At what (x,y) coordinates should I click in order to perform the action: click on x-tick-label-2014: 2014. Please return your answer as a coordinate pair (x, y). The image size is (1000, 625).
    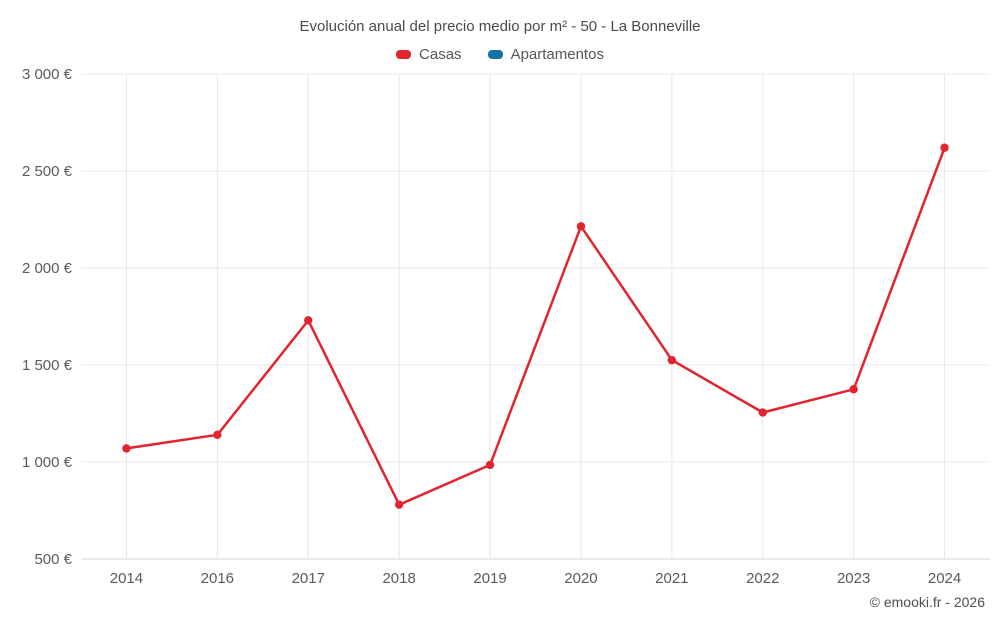
    Looking at the image, I should click on (126, 578).